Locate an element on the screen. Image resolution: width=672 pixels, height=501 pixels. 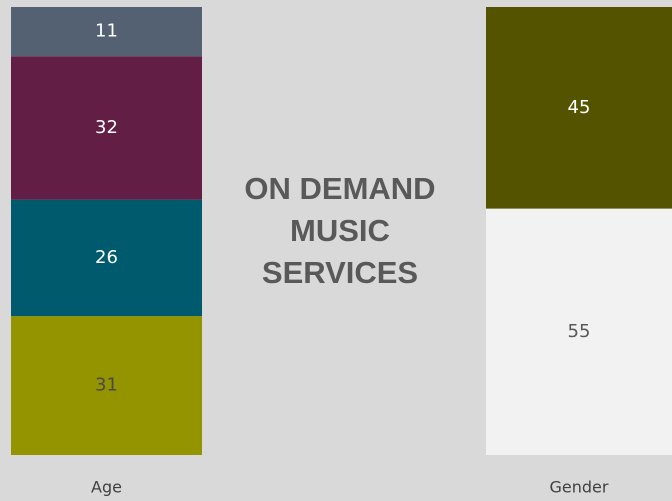
data-label: 32 is located at coordinates (106, 127).